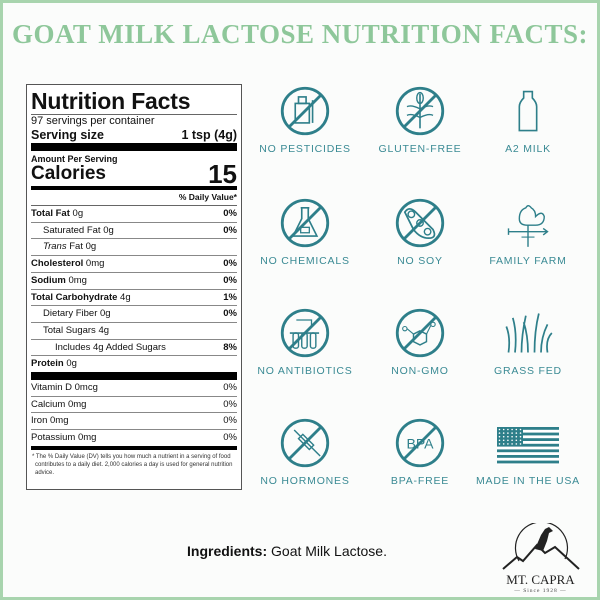 This screenshot has width=600, height=600. Describe the element at coordinates (305, 452) in the screenshot. I see `badge-no-hormones: NO HORMONES` at that location.